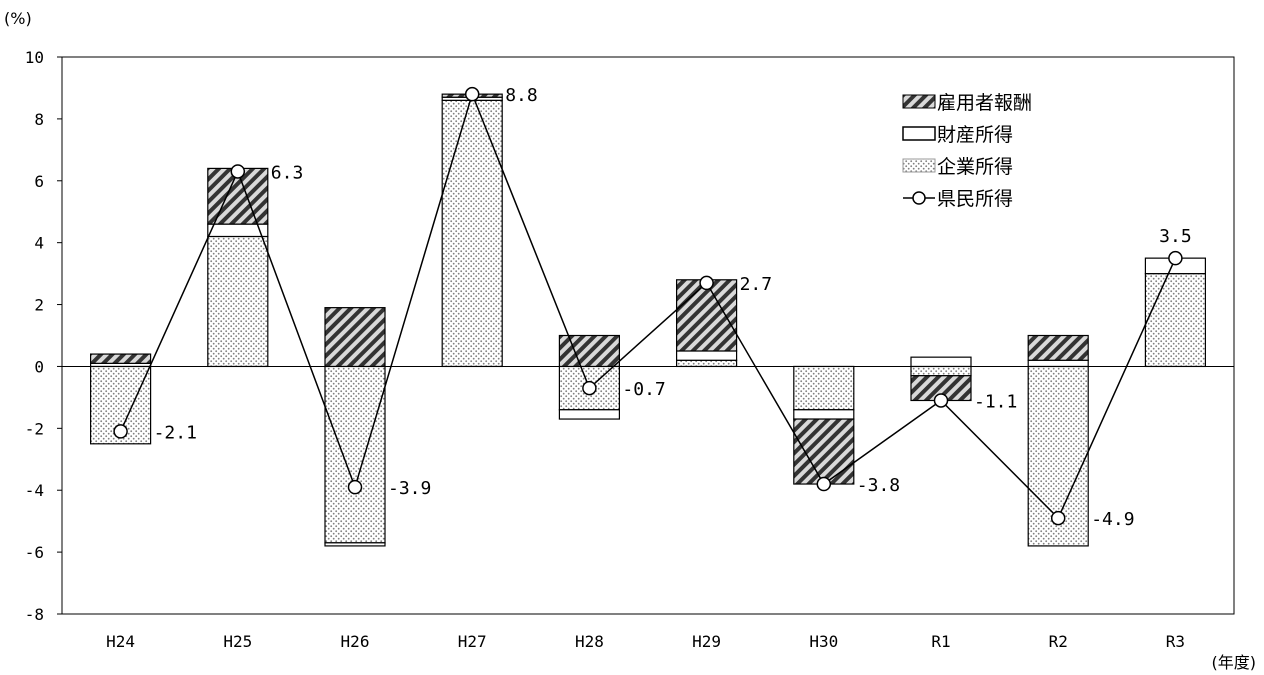  What do you see at coordinates (940, 641) in the screenshot?
I see `x-tick-label: R1` at bounding box center [940, 641].